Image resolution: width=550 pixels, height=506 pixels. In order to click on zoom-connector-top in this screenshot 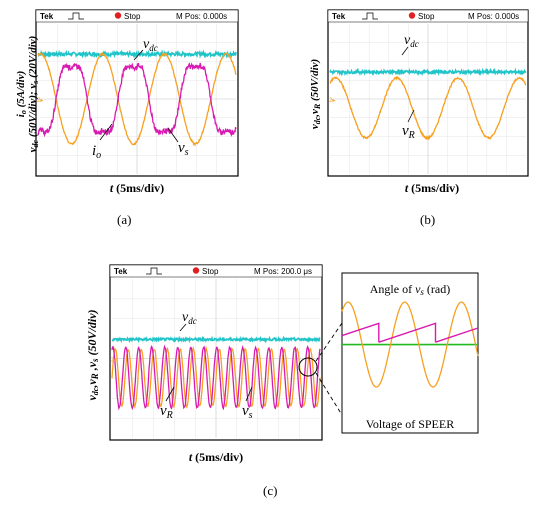, I will do `click(329, 342)`.